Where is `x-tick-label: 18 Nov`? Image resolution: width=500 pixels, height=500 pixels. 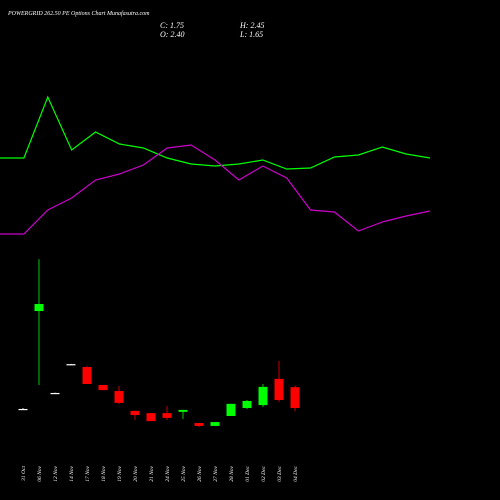 x-tick-label: 18 Nov is located at coordinates (104, 473).